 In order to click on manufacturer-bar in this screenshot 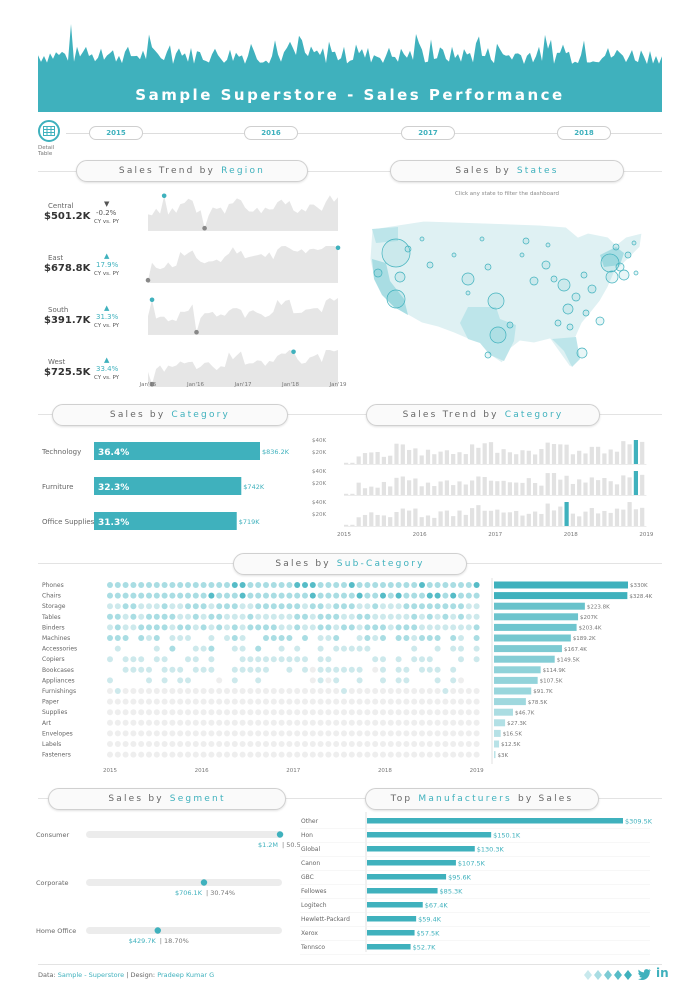, I will do `click(429, 835)`.